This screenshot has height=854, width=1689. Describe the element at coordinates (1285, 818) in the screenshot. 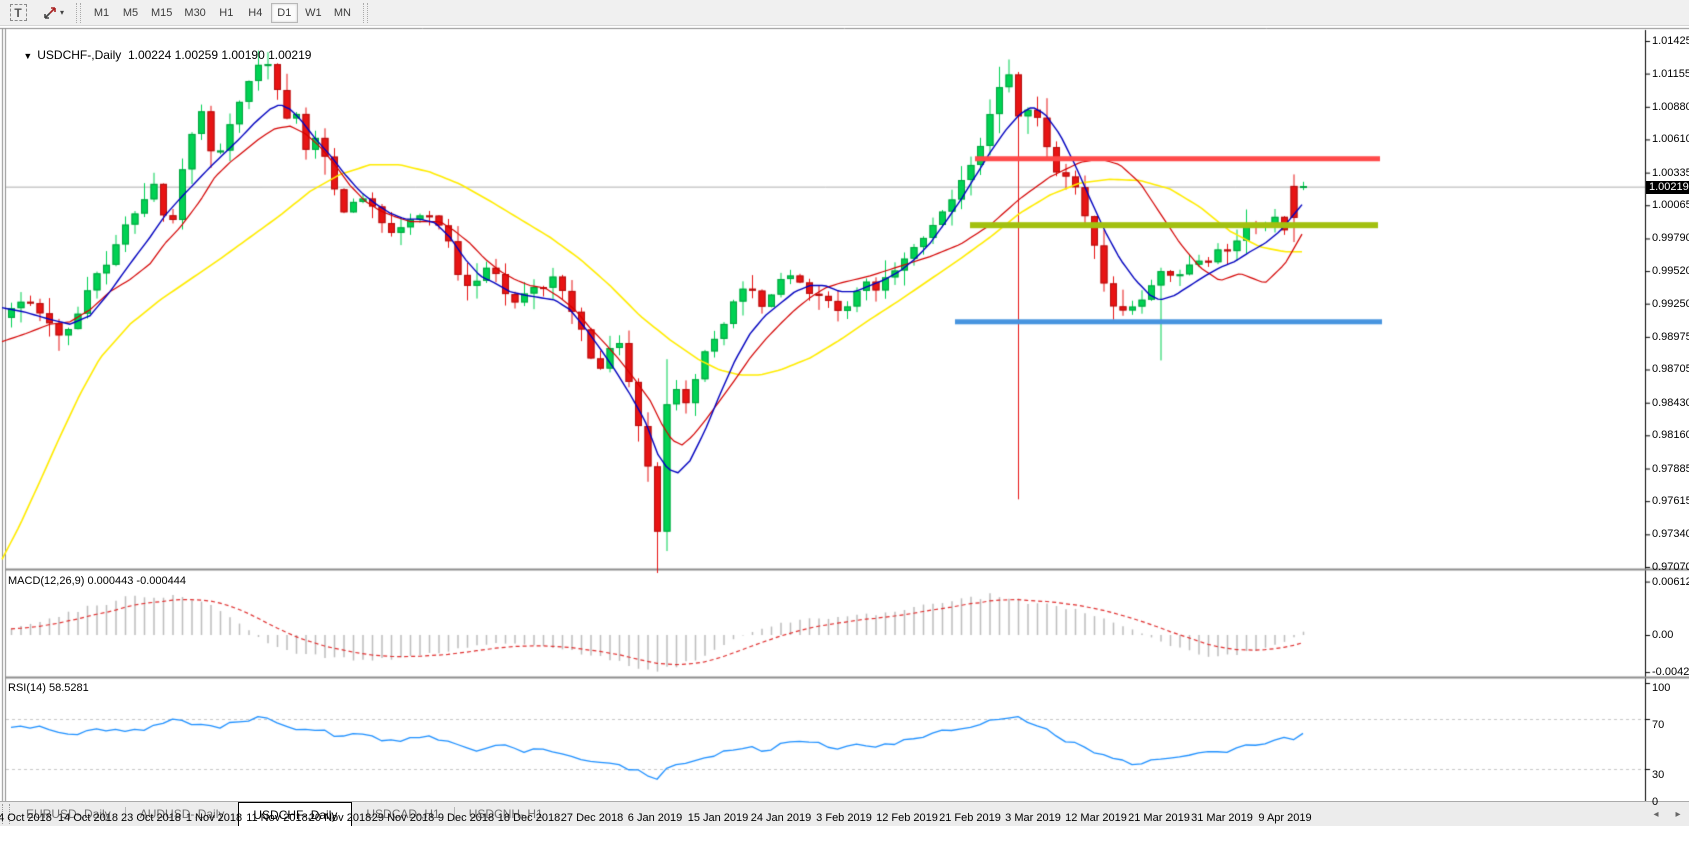

I see `date-tick-label: 9 Apr 2019` at that location.